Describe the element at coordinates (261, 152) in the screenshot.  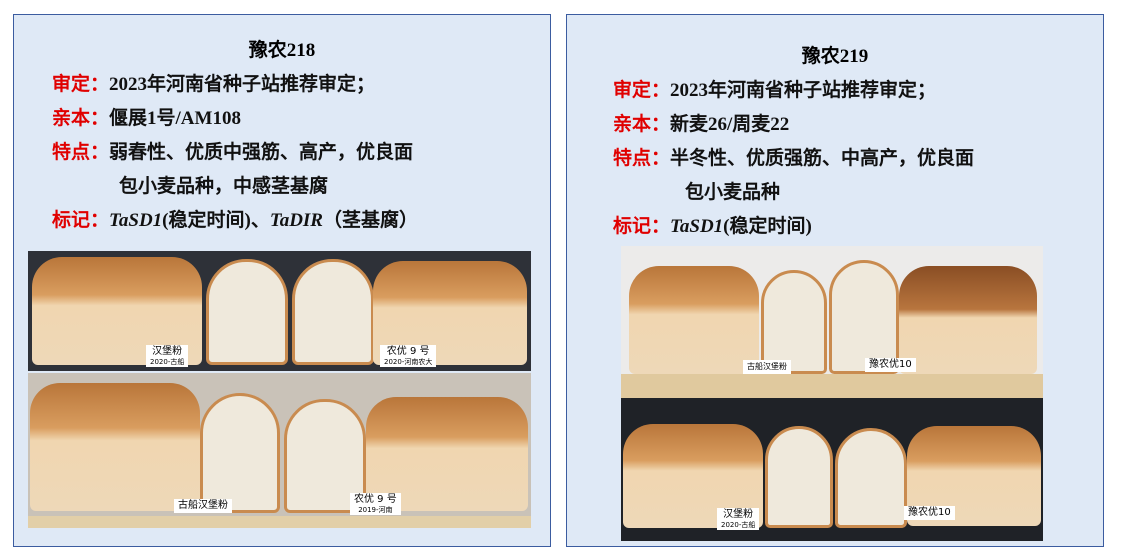
I see `line-text: 弱春性、优质中强筋、高产，优良面` at that location.